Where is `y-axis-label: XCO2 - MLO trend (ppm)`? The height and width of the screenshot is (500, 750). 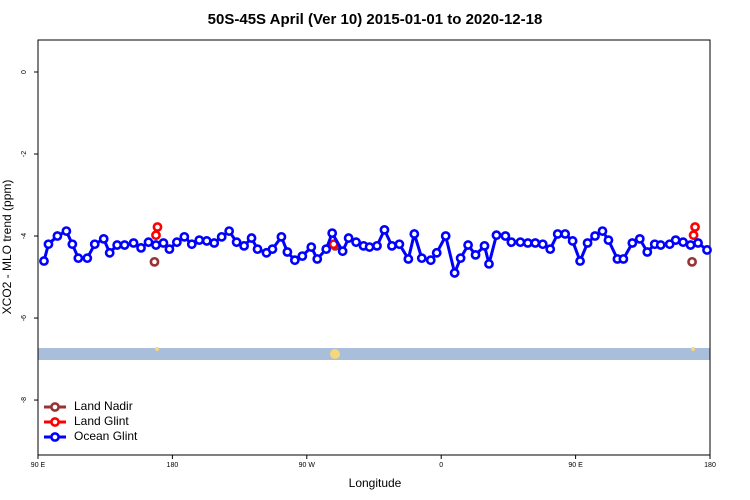
y-axis-label: XCO2 - MLO trend (ppm) is located at coordinates (7, 247).